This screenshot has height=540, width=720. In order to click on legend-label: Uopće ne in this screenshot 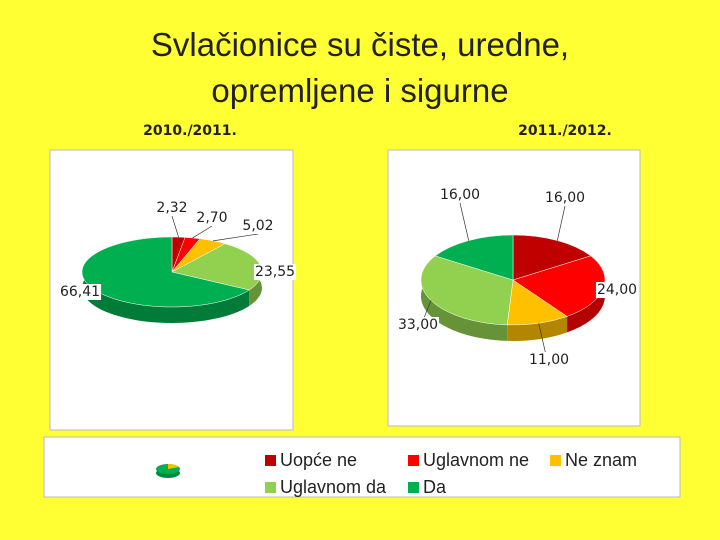, I will do `click(318, 460)`.